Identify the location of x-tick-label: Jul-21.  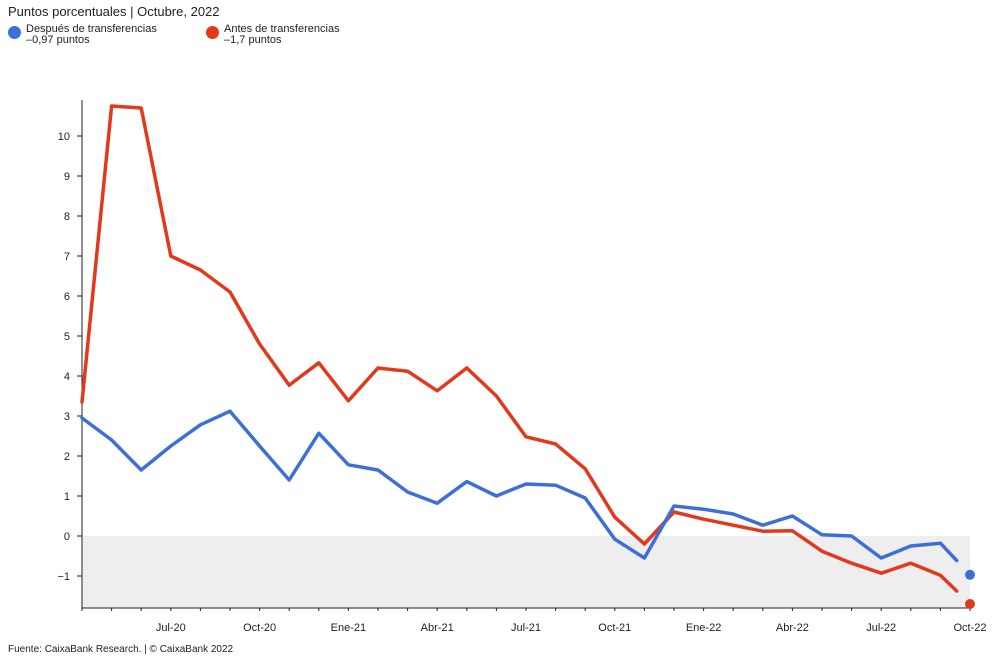
(526, 628).